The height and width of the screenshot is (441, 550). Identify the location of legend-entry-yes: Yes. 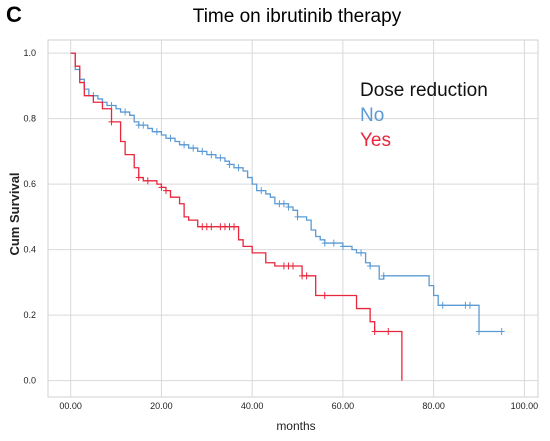
(375, 140).